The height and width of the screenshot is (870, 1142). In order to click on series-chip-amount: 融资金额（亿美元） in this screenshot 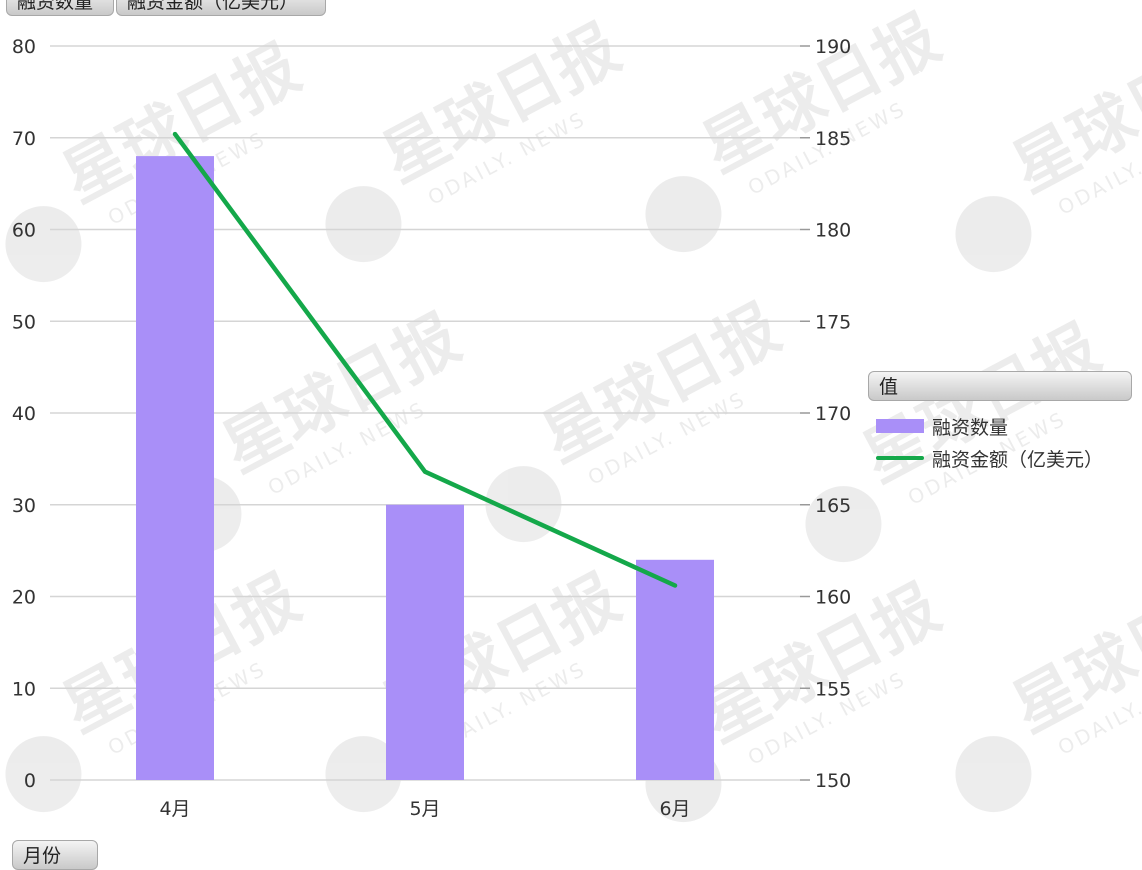, I will do `click(221, 8)`.